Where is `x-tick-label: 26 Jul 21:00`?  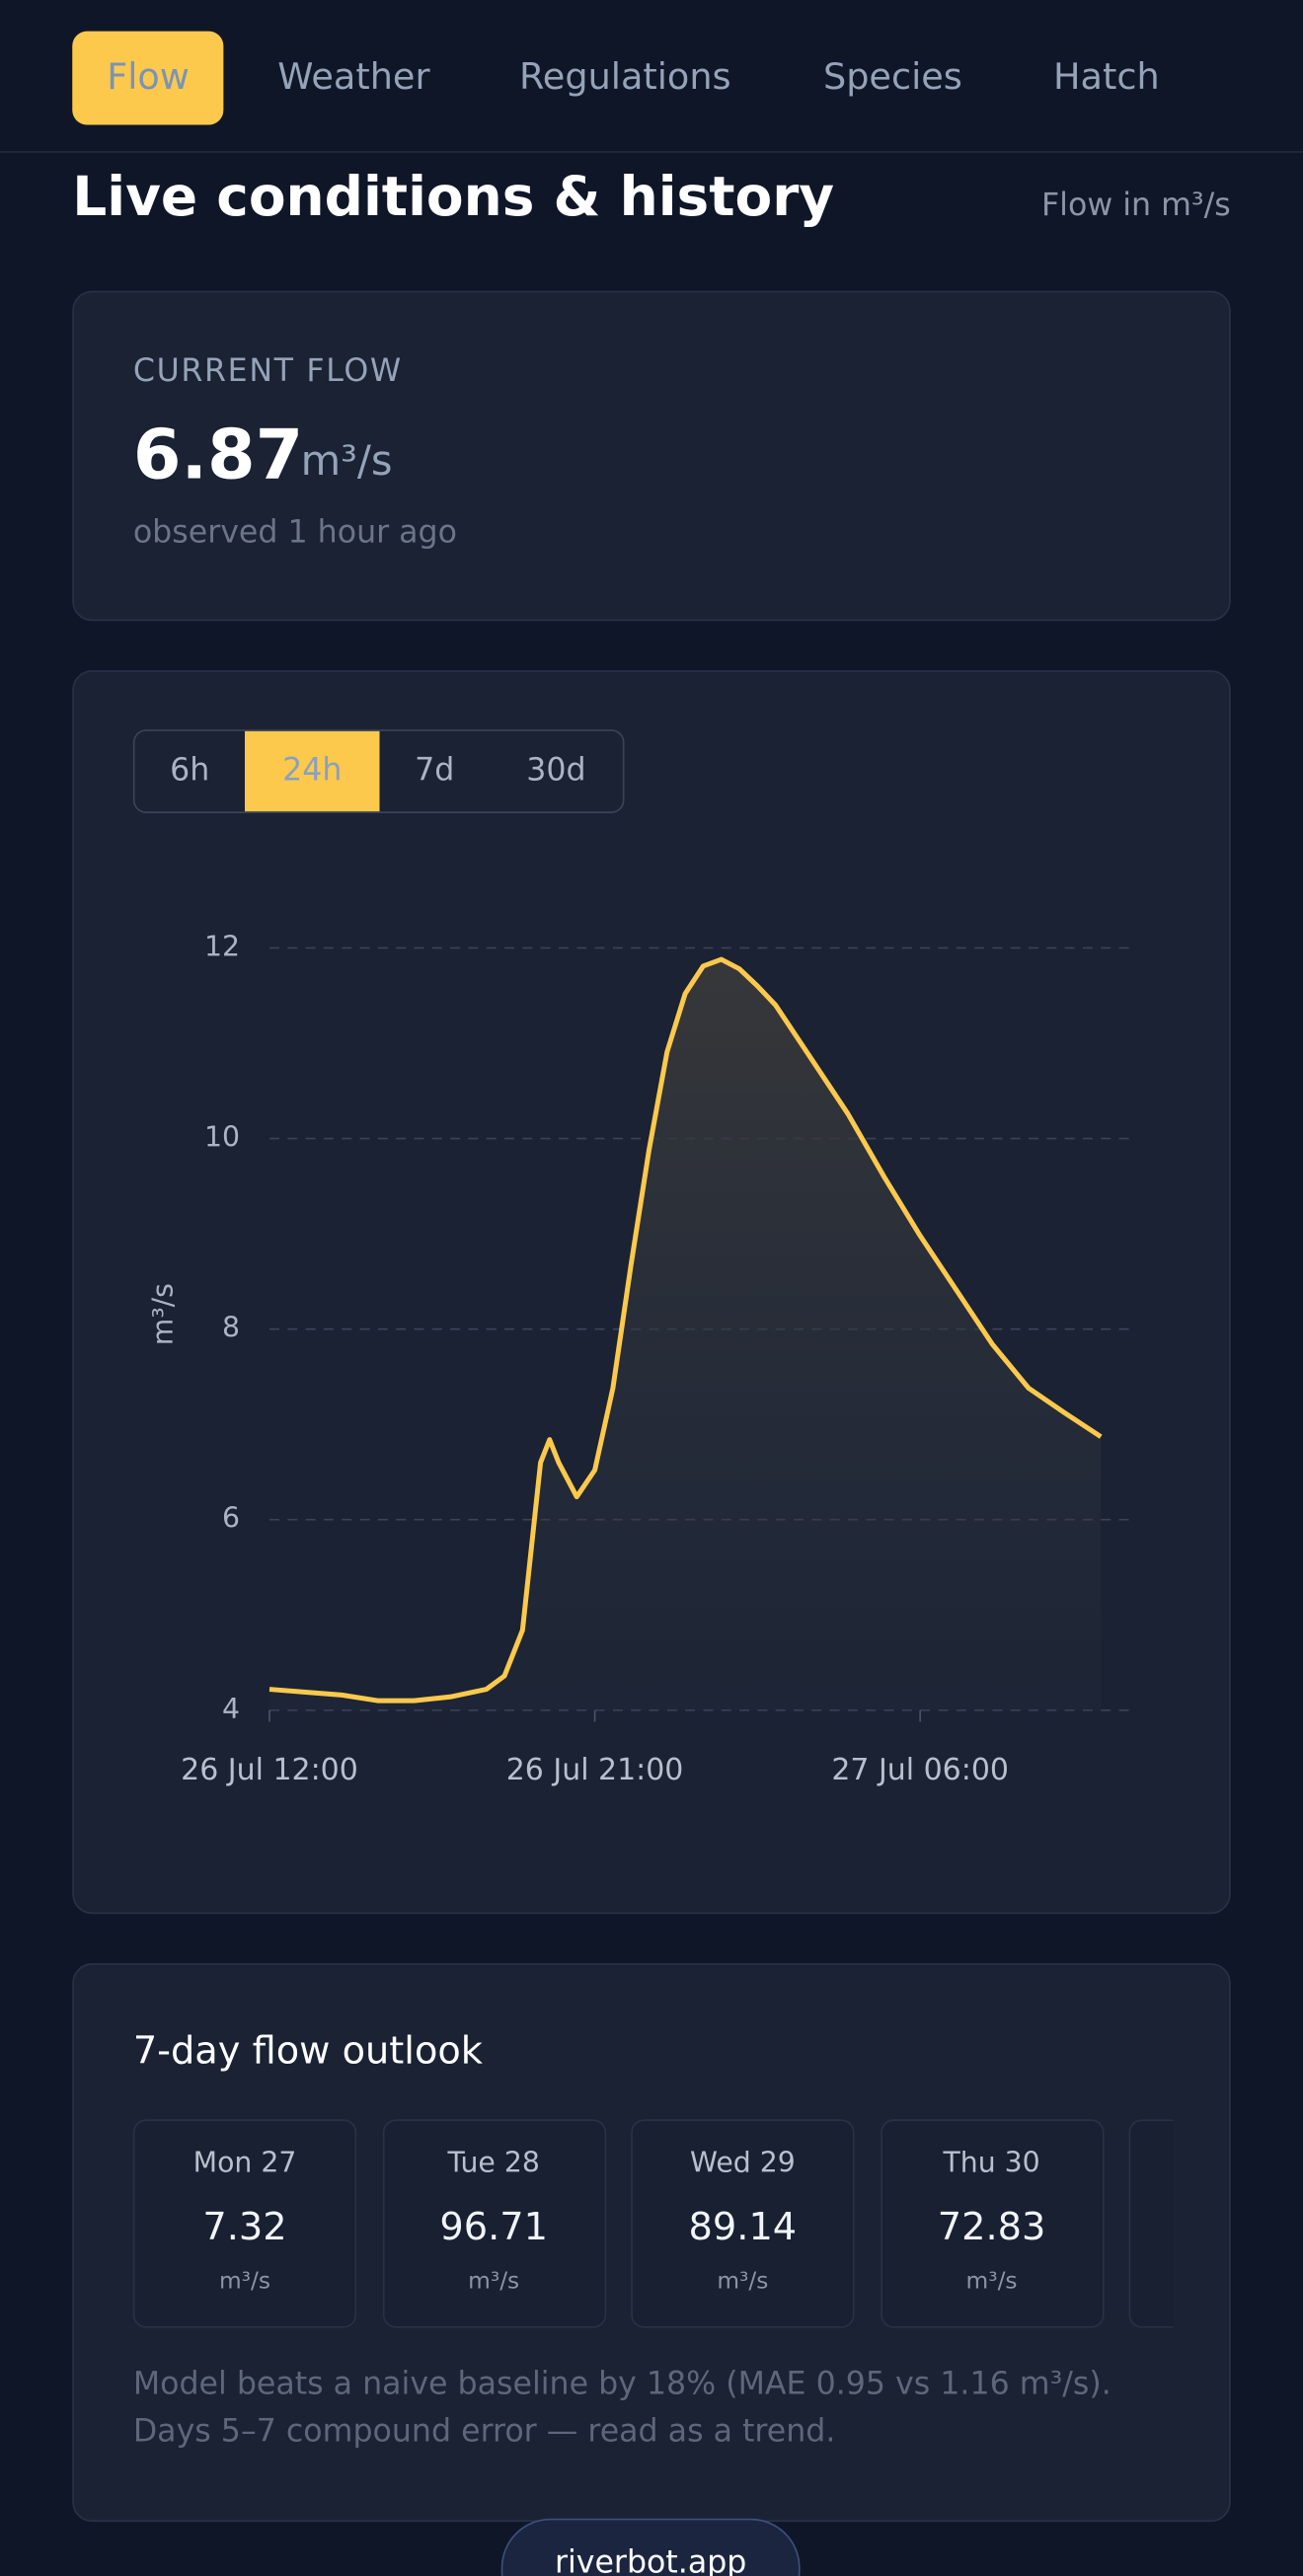
x-tick-label: 26 Jul 21:00 is located at coordinates (595, 1770).